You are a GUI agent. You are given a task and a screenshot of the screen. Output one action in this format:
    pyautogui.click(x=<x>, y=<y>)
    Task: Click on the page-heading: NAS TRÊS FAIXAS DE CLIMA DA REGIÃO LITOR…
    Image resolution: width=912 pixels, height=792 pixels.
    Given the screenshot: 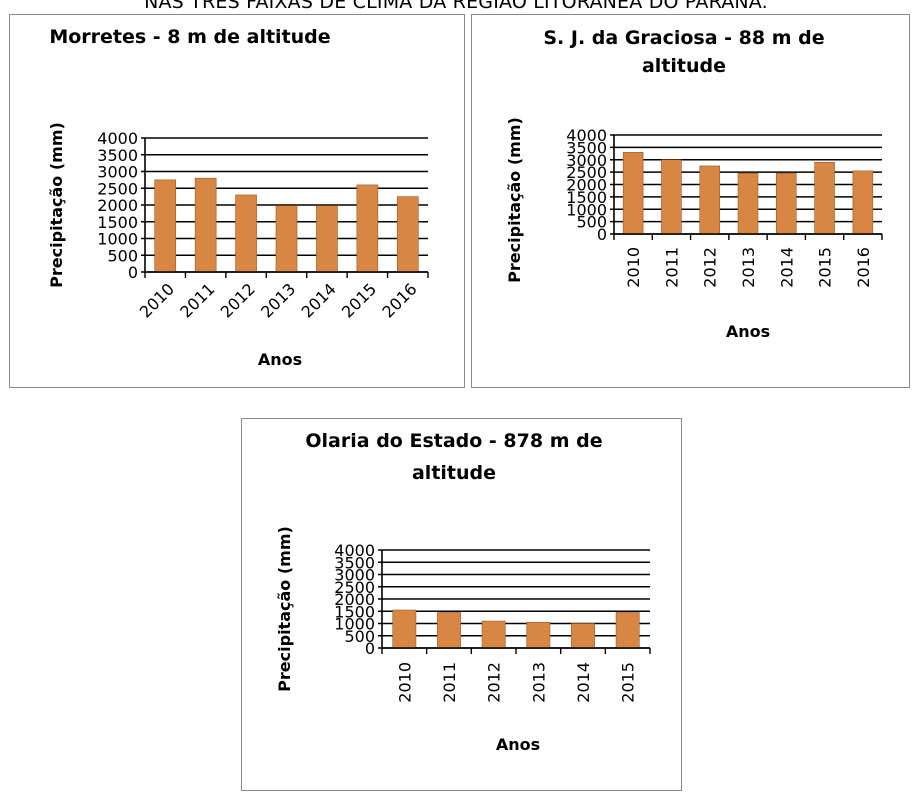 What is the action you would take?
    pyautogui.click(x=456, y=6)
    